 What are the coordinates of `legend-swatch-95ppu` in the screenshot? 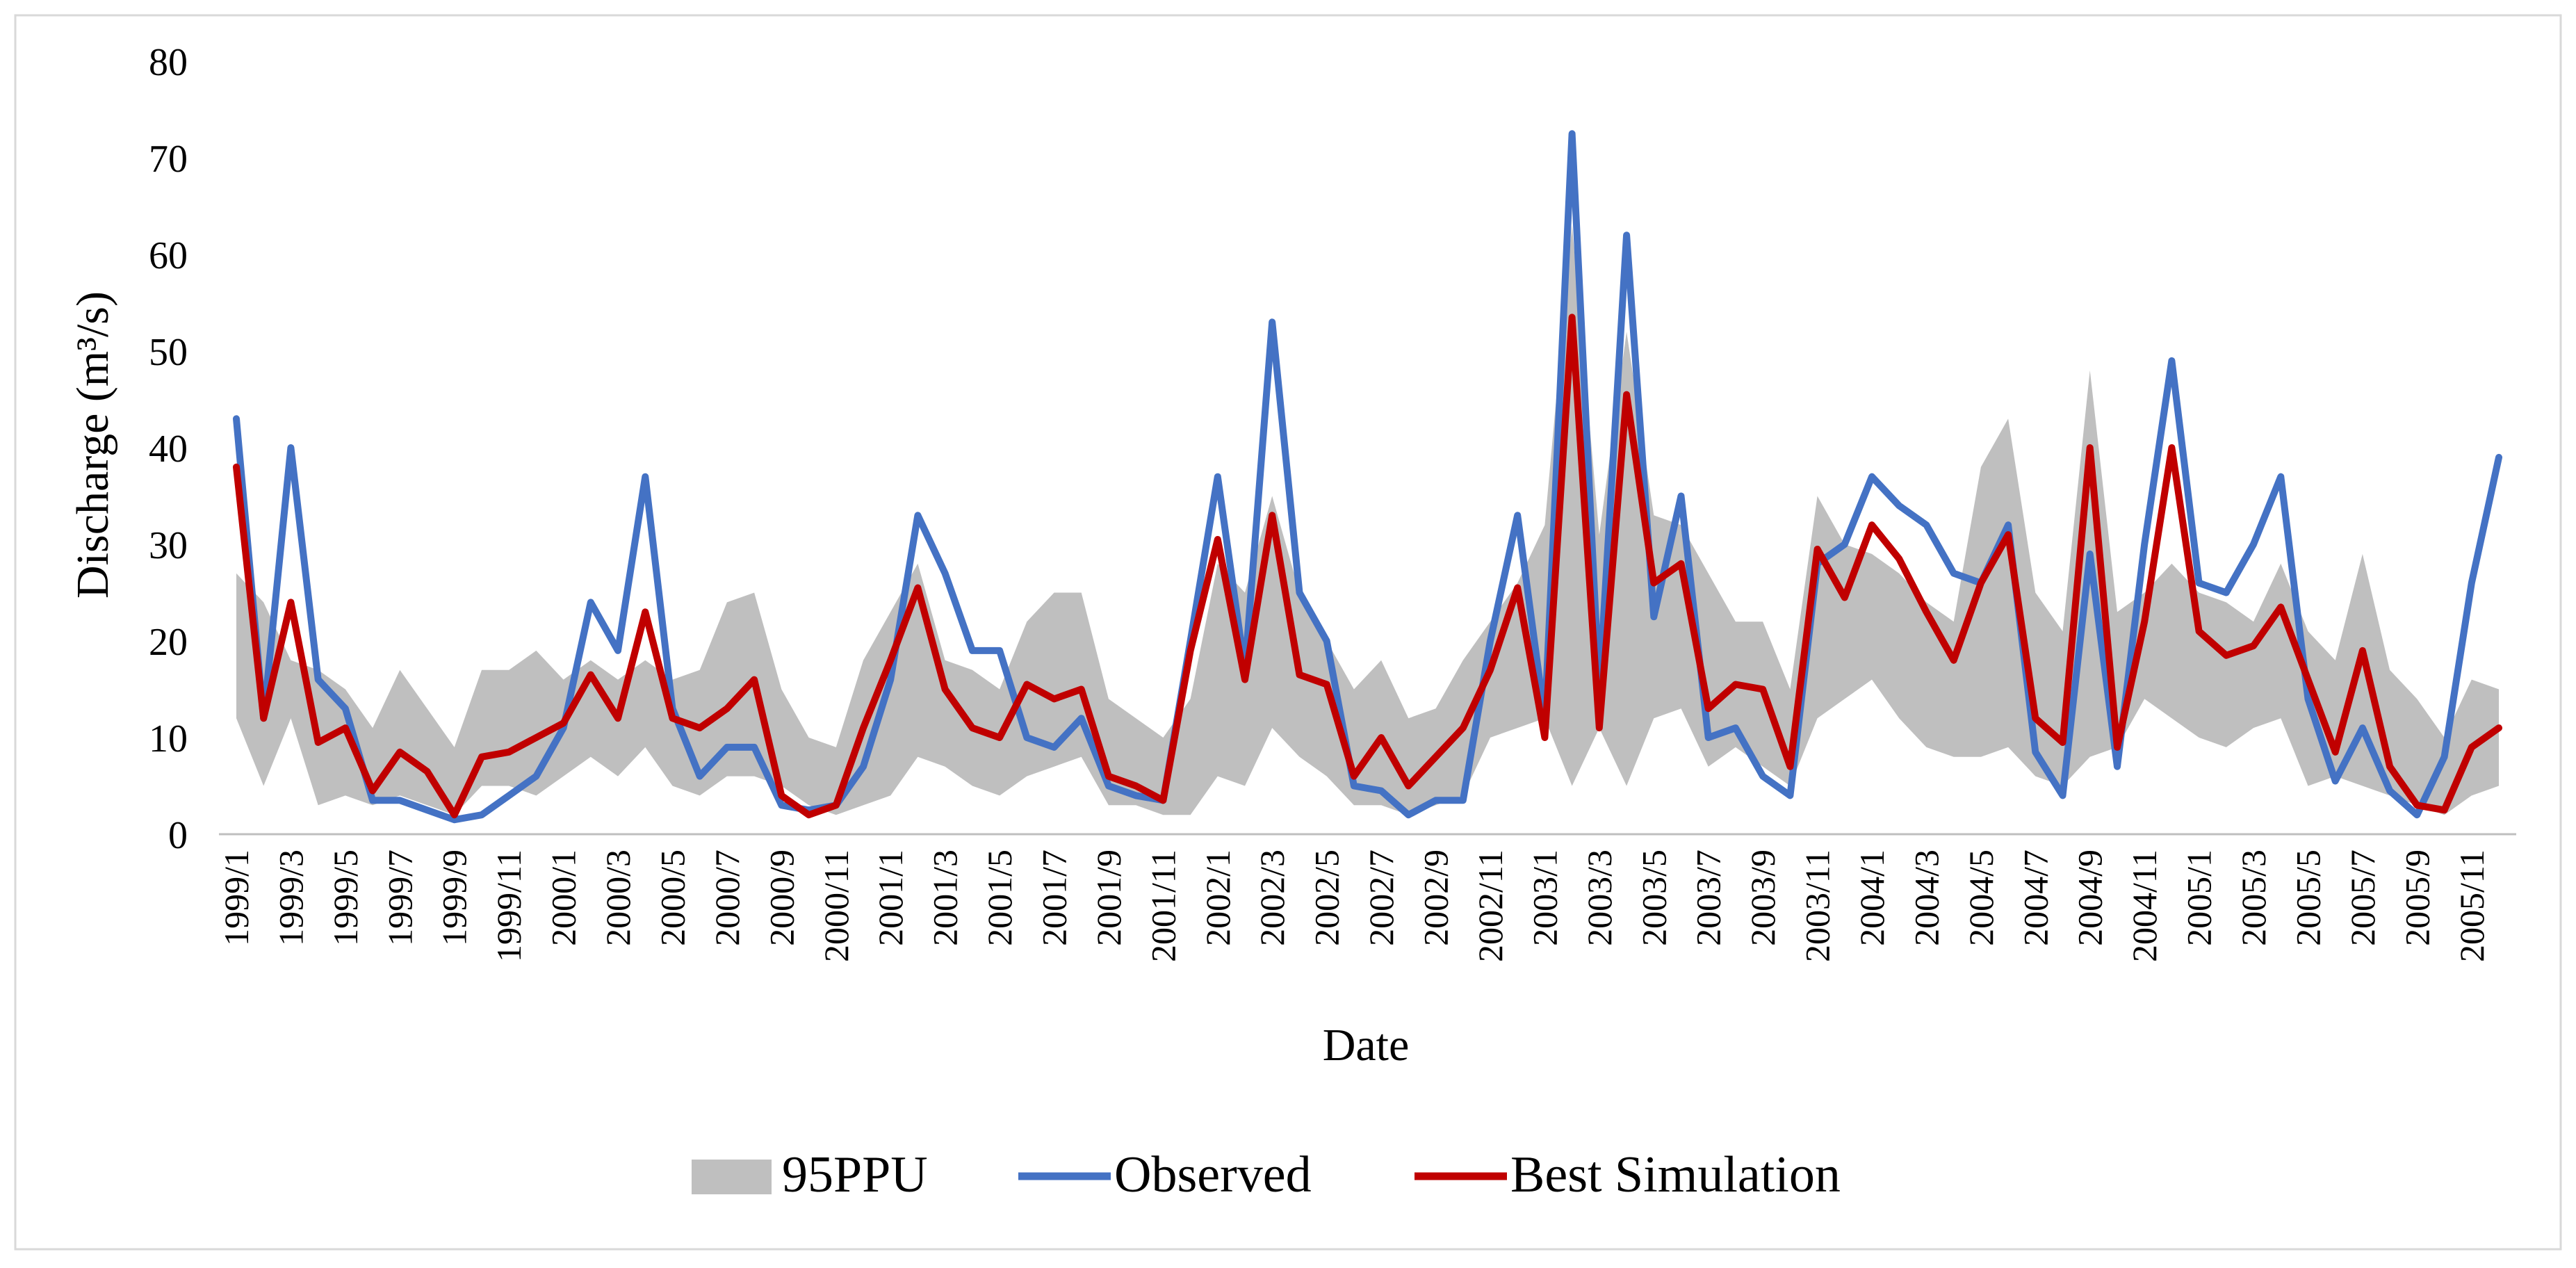 It's located at (732, 1177).